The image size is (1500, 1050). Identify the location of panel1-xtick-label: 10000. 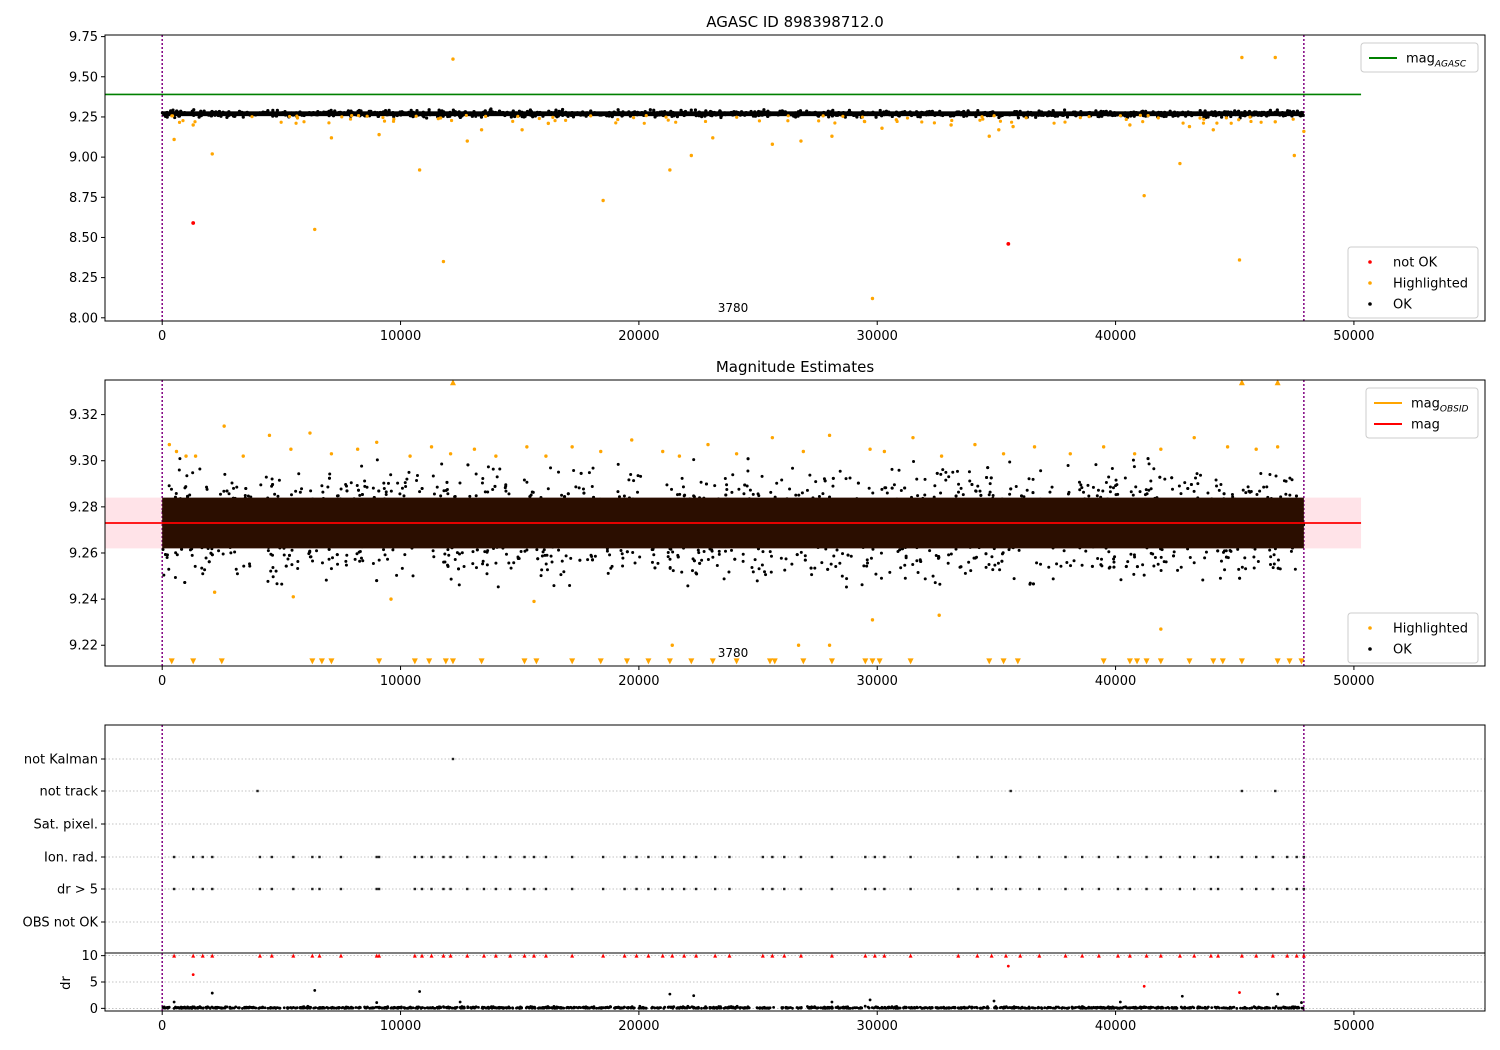
(400, 336).